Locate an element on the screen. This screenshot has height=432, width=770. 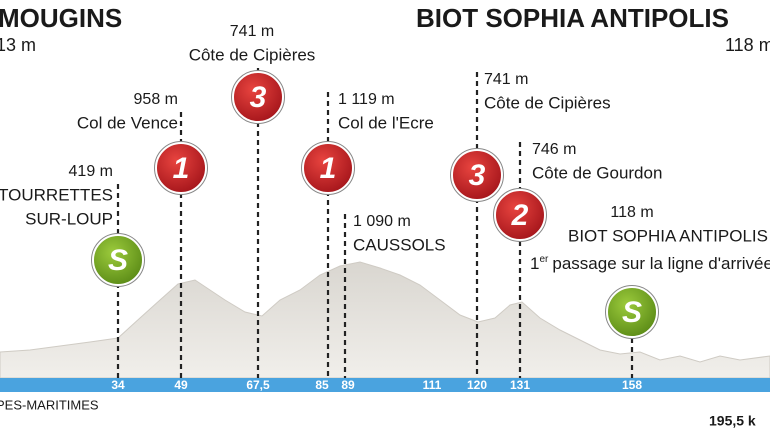
km-marker: 67,5 is located at coordinates (258, 385).